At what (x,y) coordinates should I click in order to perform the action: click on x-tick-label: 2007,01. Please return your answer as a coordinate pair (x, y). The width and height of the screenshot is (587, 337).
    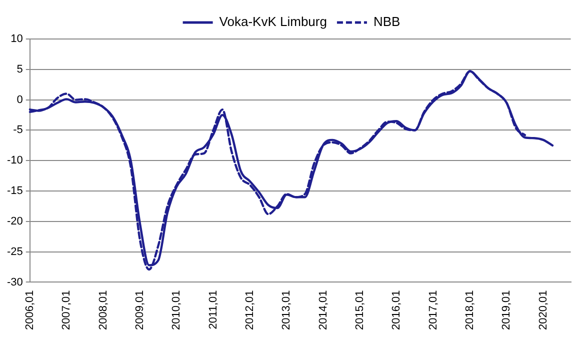
    Looking at the image, I should click on (66, 310).